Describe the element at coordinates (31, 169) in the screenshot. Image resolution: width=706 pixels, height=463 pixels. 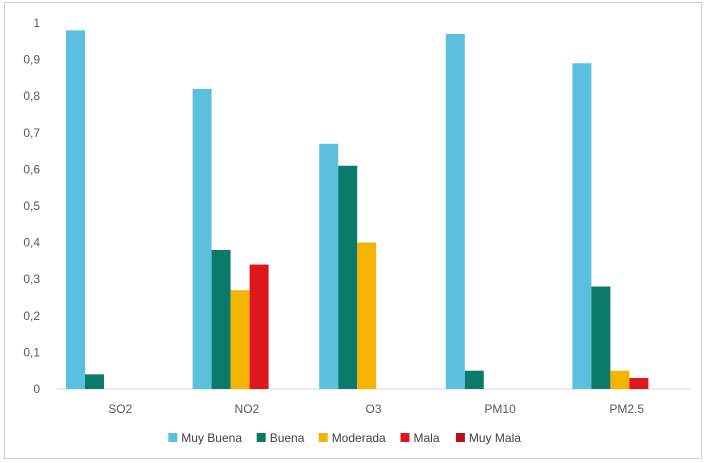
I see `y-tick-label: 0,6` at that location.